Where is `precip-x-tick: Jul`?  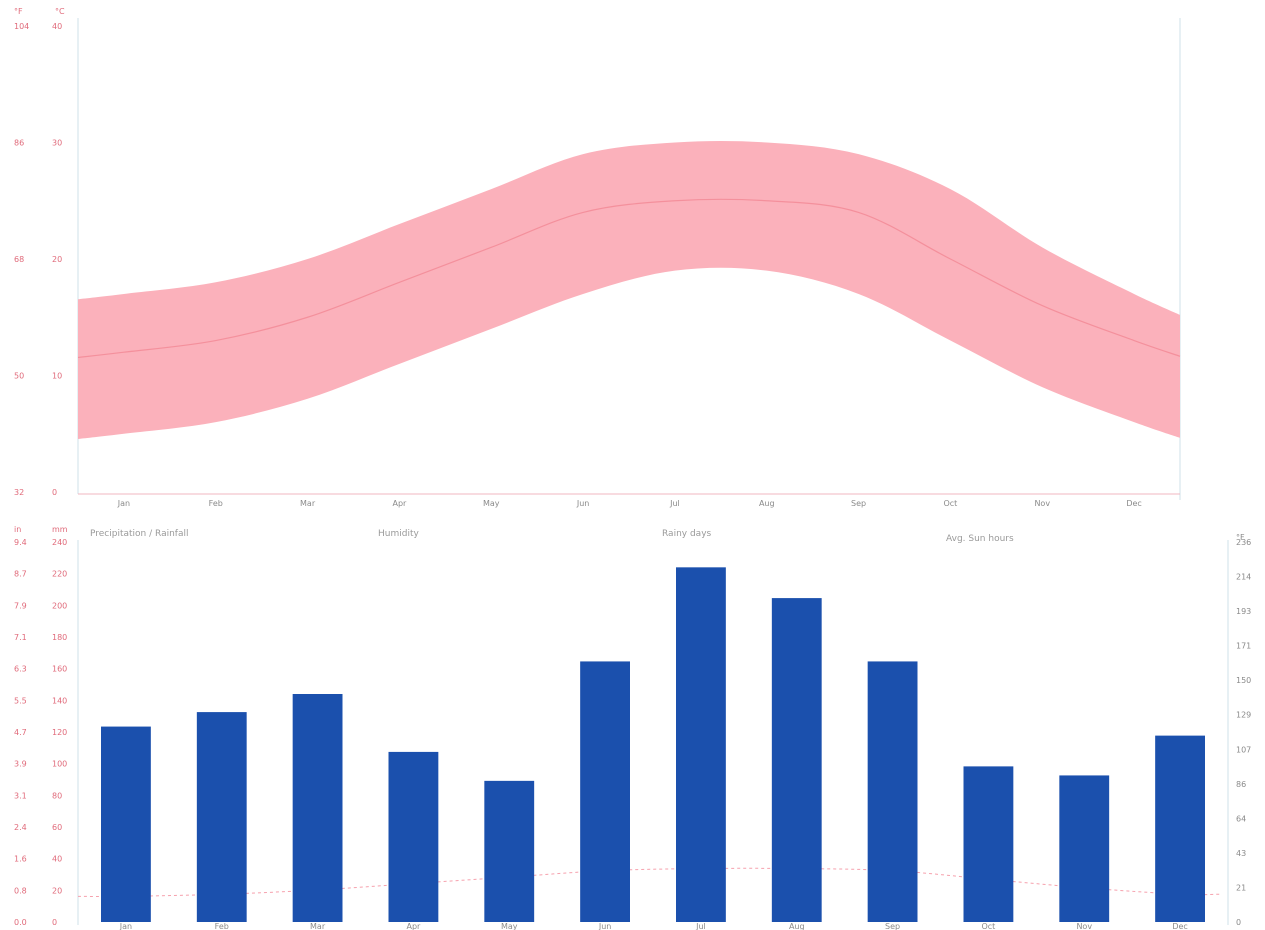 precip-x-tick: Jul is located at coordinates (700, 926).